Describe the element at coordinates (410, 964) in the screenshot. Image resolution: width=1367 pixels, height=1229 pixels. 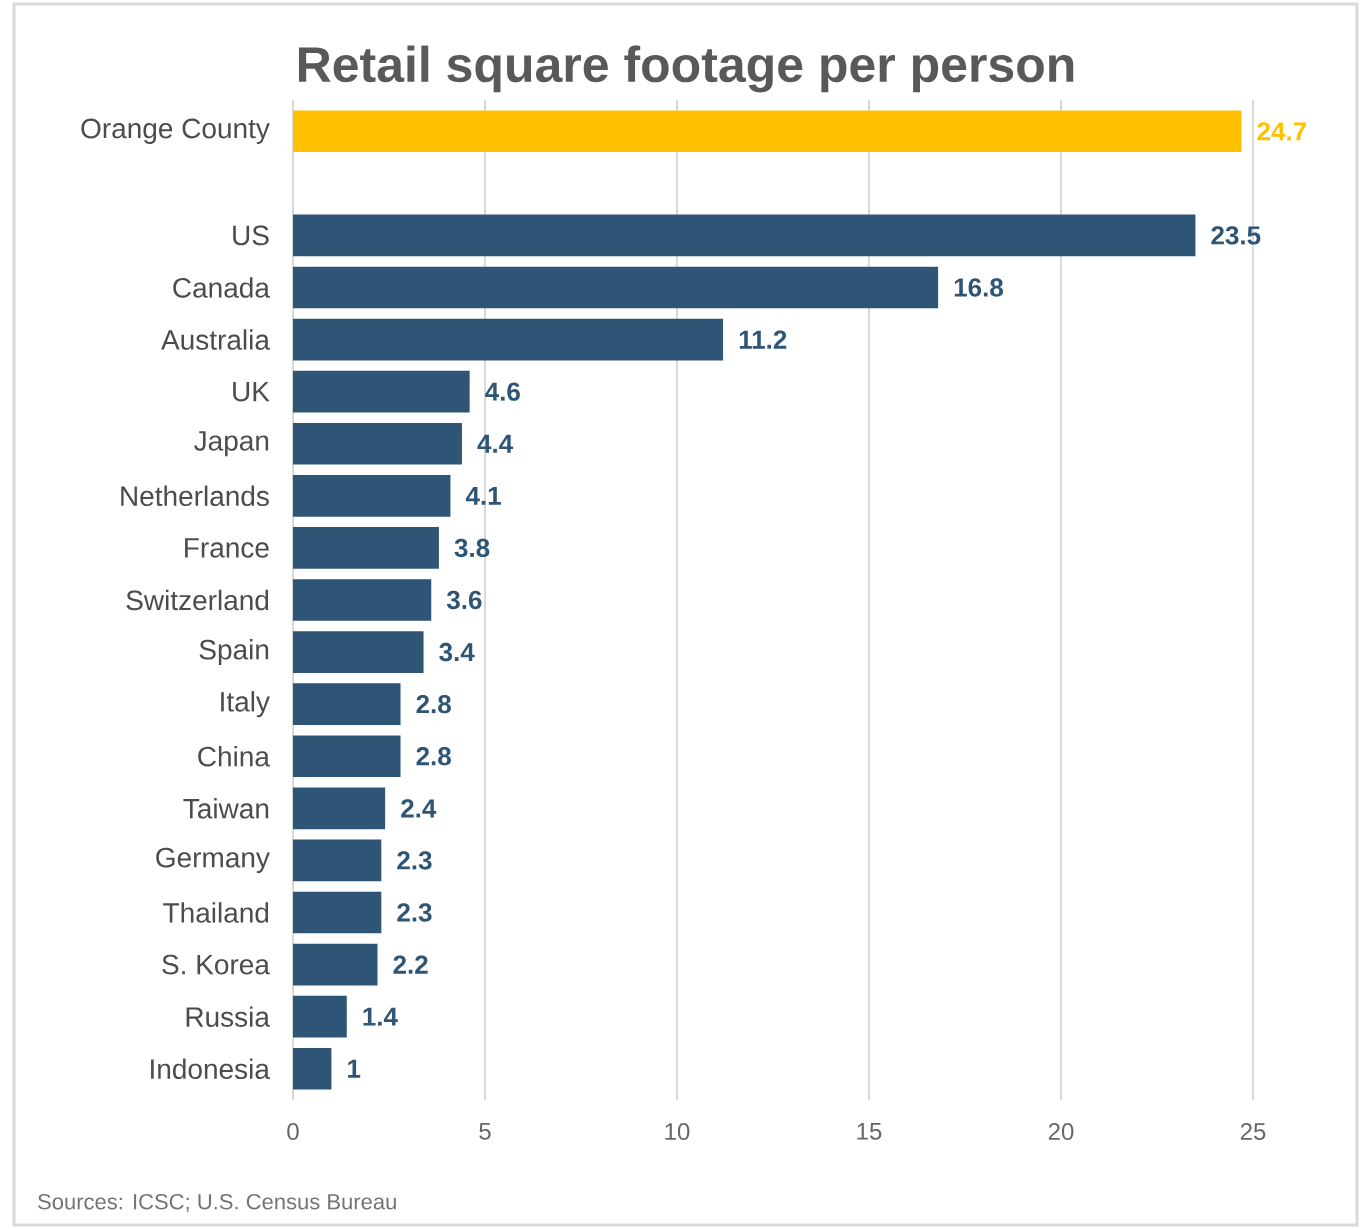
I see `data-label: 2.2` at that location.